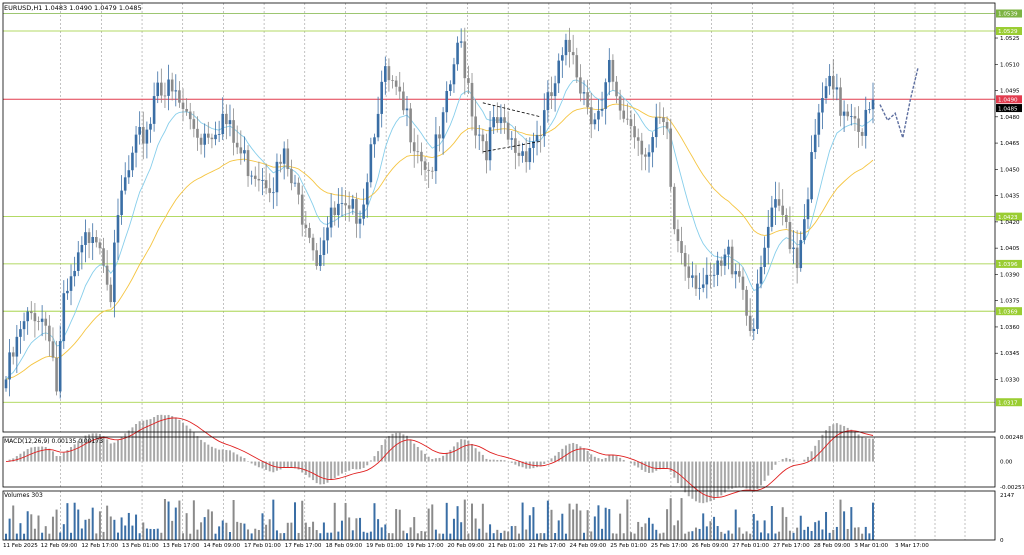 Image resolution: width=1024 pixels, height=555 pixels. What do you see at coordinates (439, 519) in the screenshot?
I see `volume-panel` at bounding box center [439, 519].